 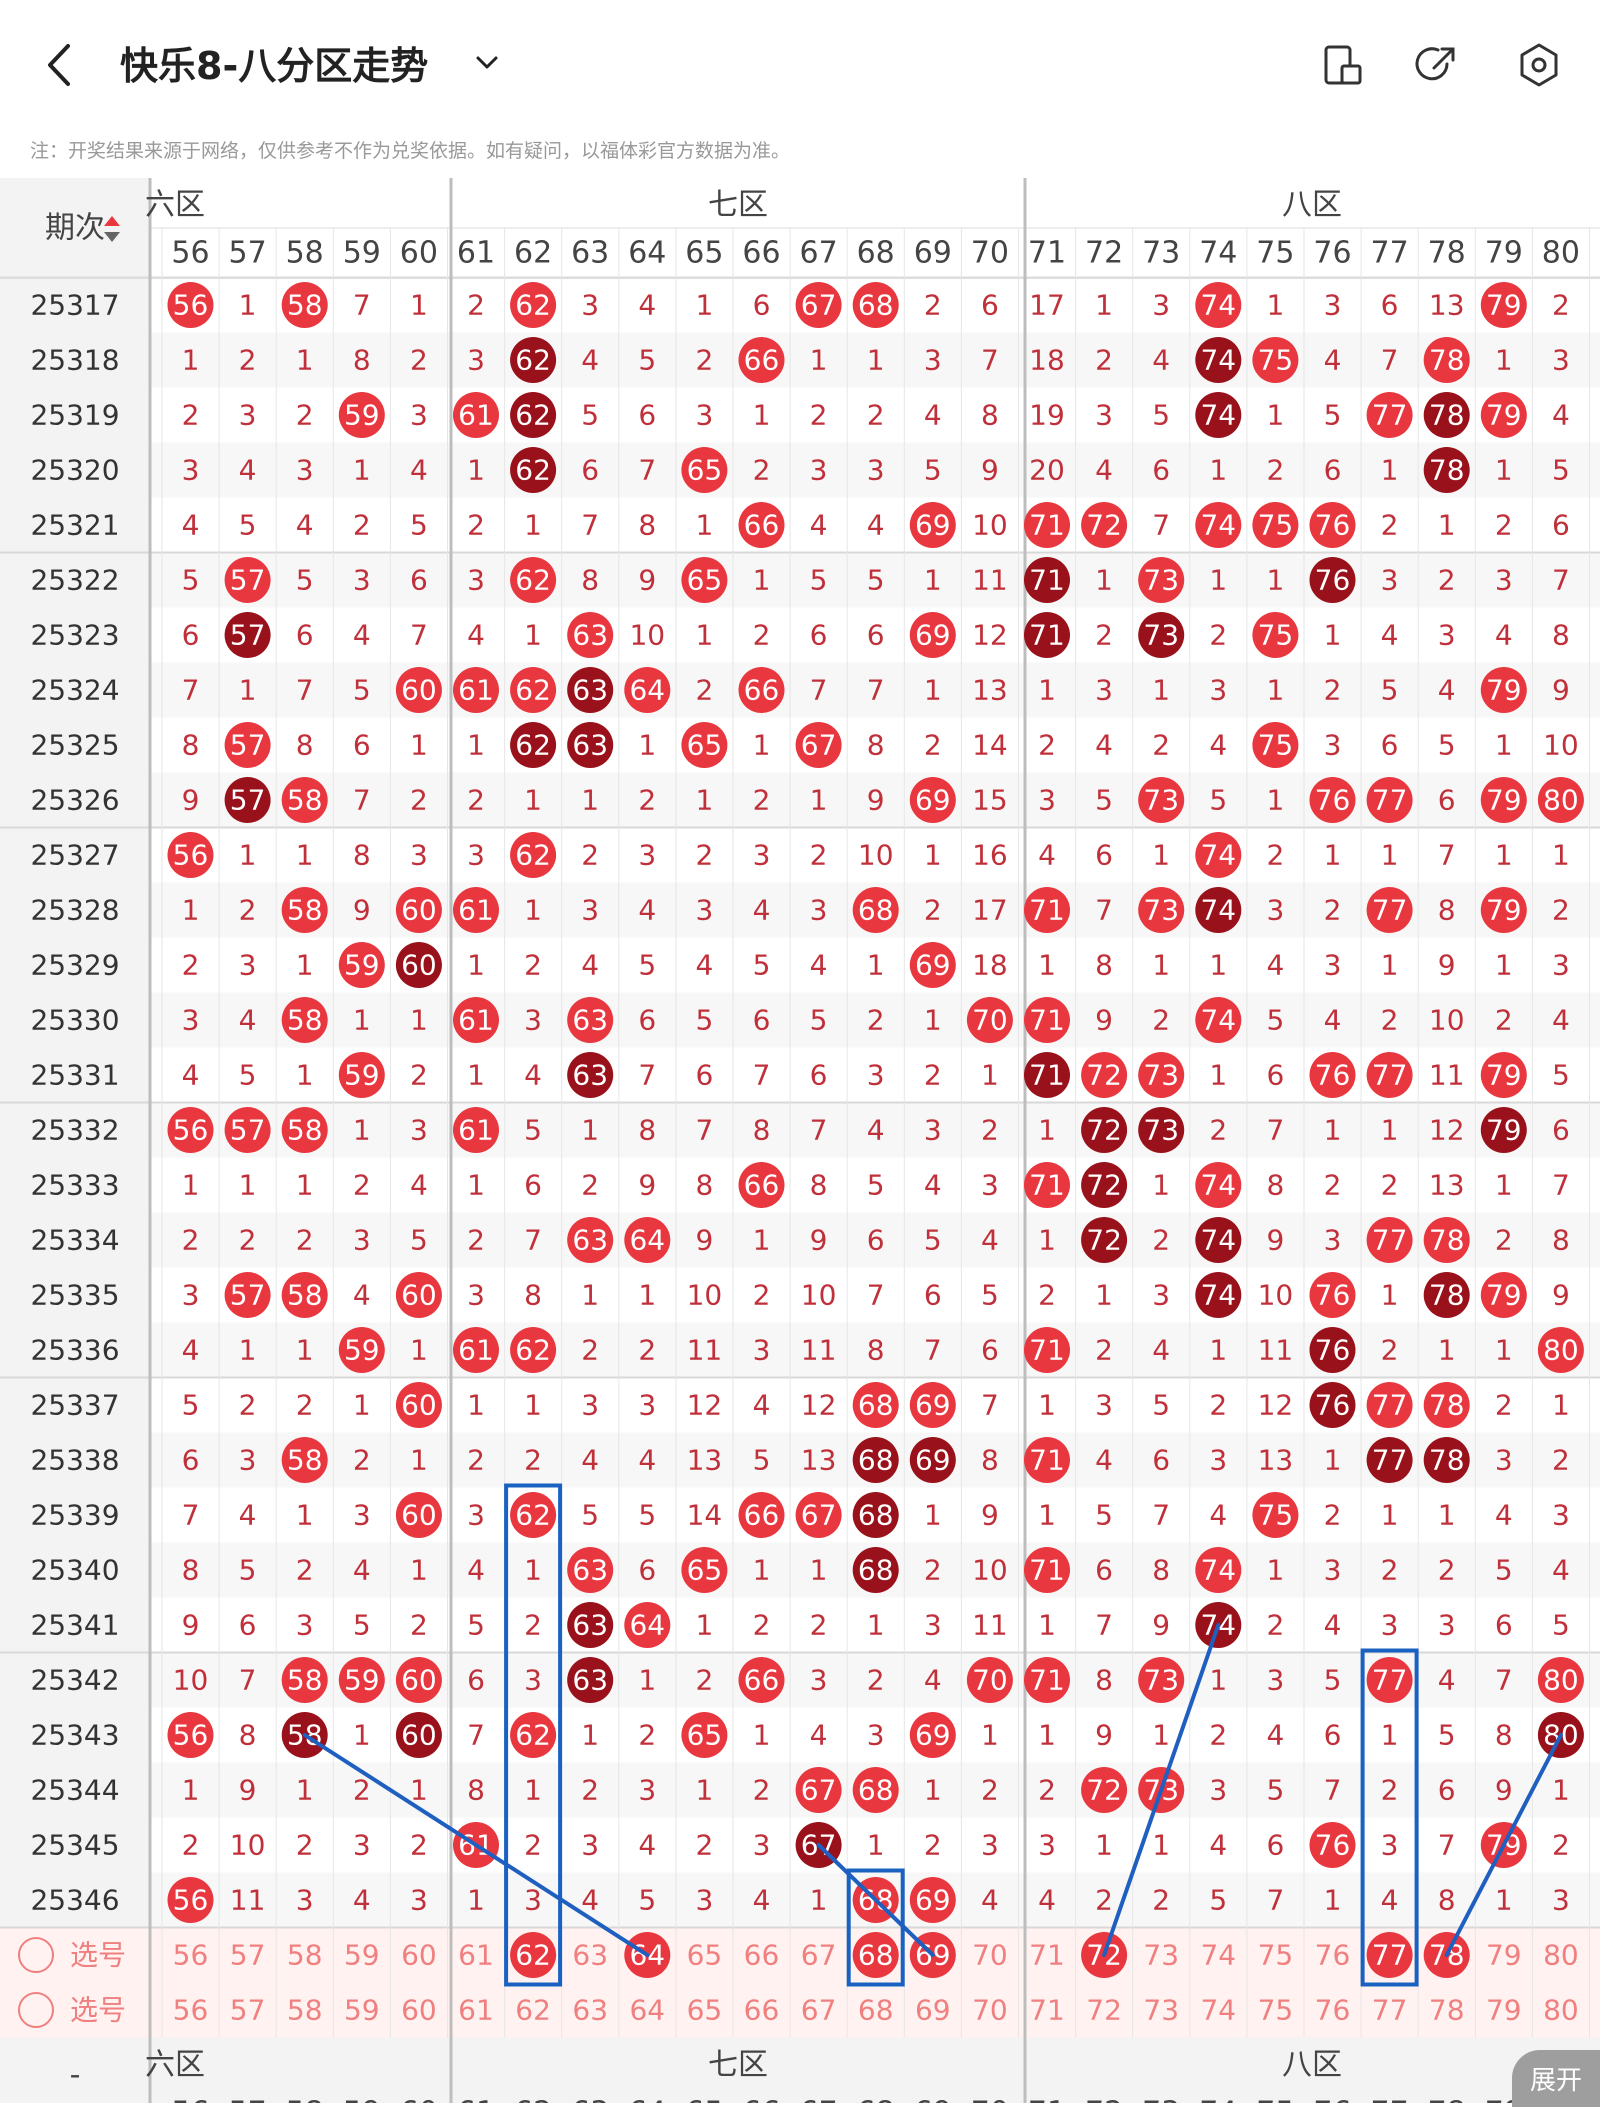 What do you see at coordinates (533, 2010) in the screenshot?
I see `select-number: 62` at bounding box center [533, 2010].